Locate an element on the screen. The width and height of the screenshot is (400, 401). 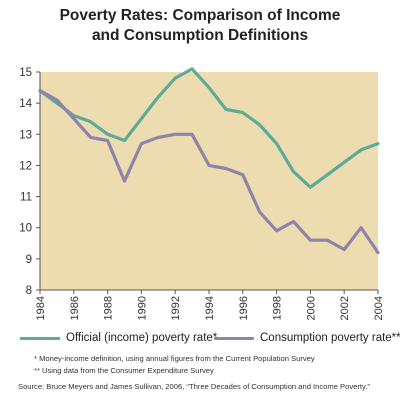
y-tick-label: 10 is located at coordinates (25, 229).